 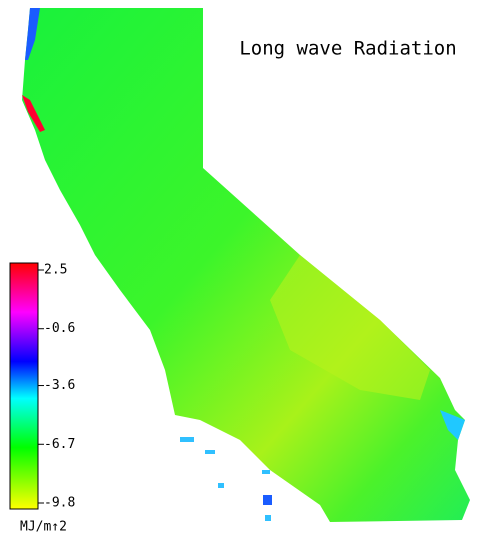 I want to click on colorbar-ticks: 2.5 -0.6 -3.6 -6.7 -9.8, so click(x=56, y=387).